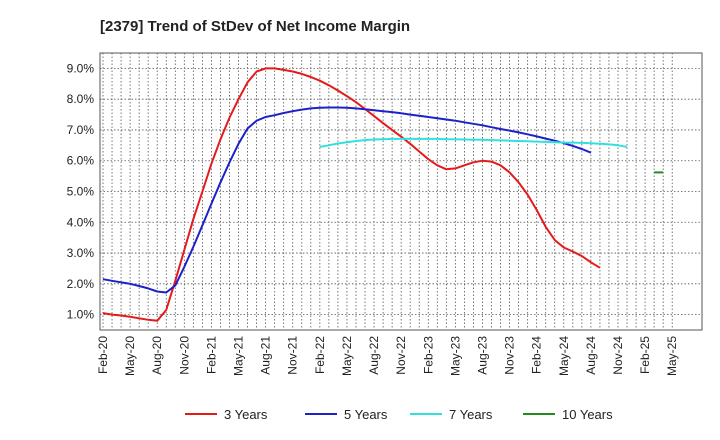  What do you see at coordinates (672, 356) in the screenshot?
I see `x-tick-label: May-25` at bounding box center [672, 356].